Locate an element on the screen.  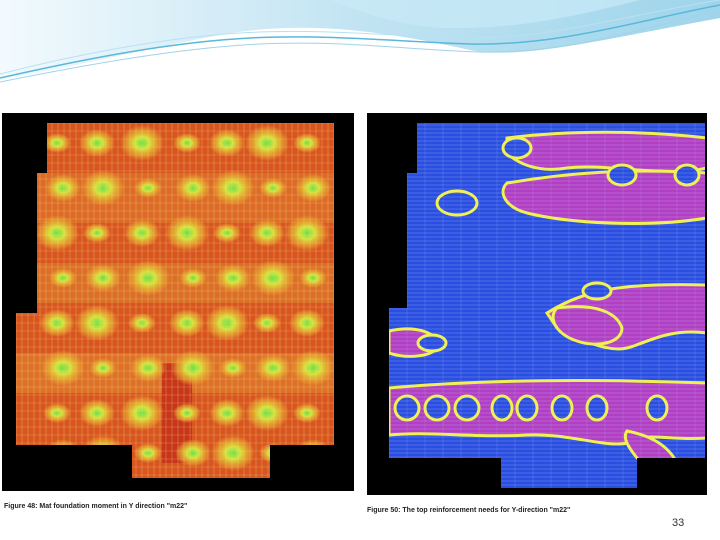
page-number: 33 is located at coordinates (678, 523).